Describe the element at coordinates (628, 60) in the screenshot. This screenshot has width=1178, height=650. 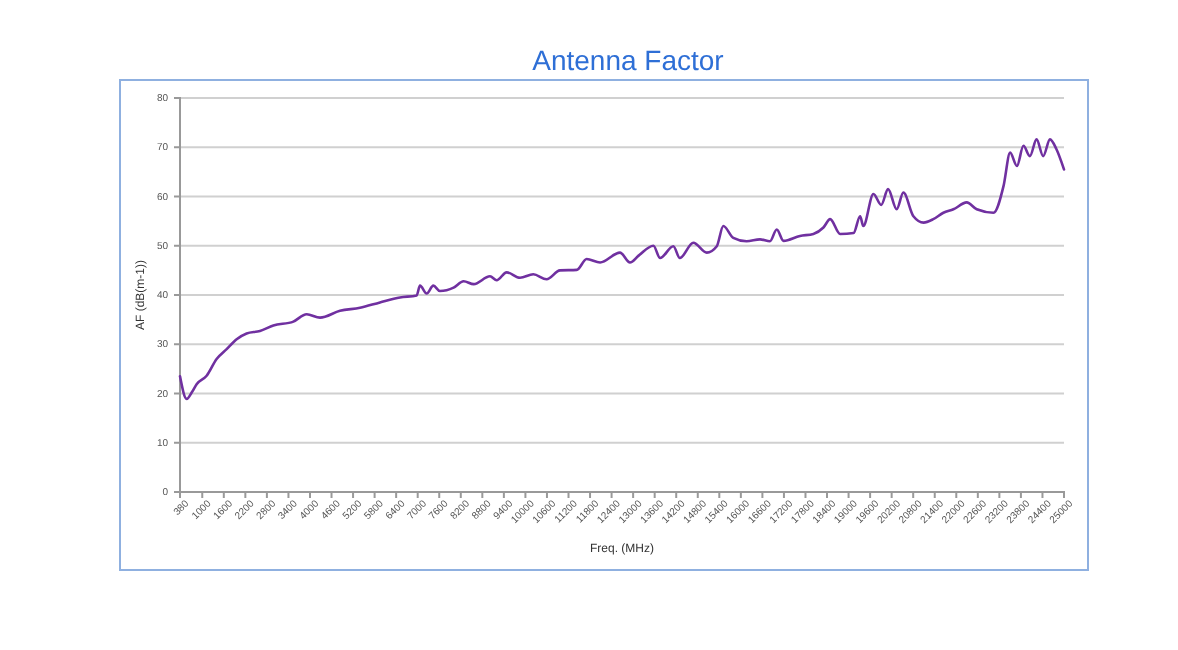
I see `chart-title: Antenna Factor` at that location.